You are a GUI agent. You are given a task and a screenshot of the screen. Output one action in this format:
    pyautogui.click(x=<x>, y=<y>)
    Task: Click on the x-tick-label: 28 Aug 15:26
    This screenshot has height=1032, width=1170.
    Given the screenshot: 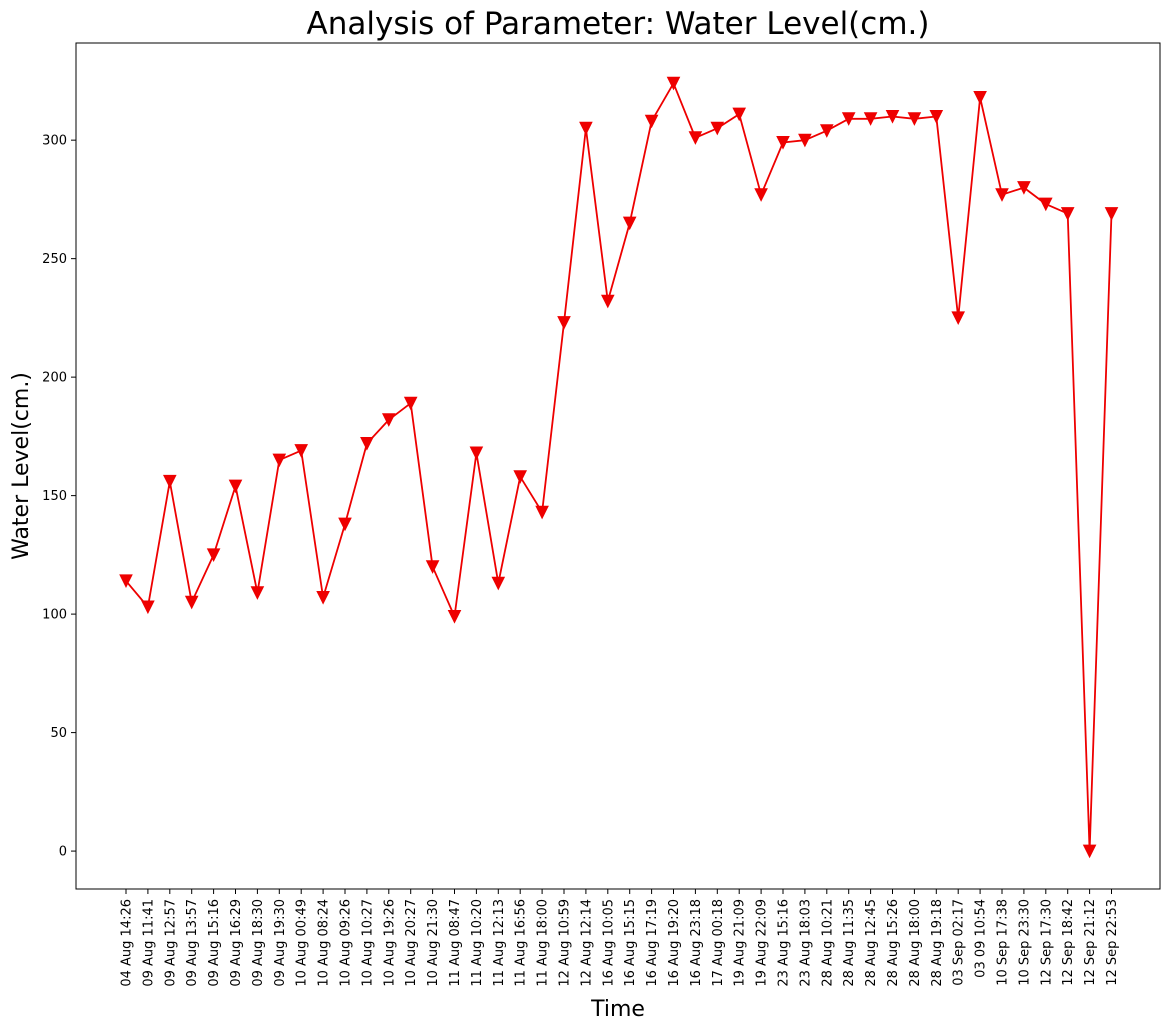 What is the action you would take?
    pyautogui.click(x=893, y=943)
    